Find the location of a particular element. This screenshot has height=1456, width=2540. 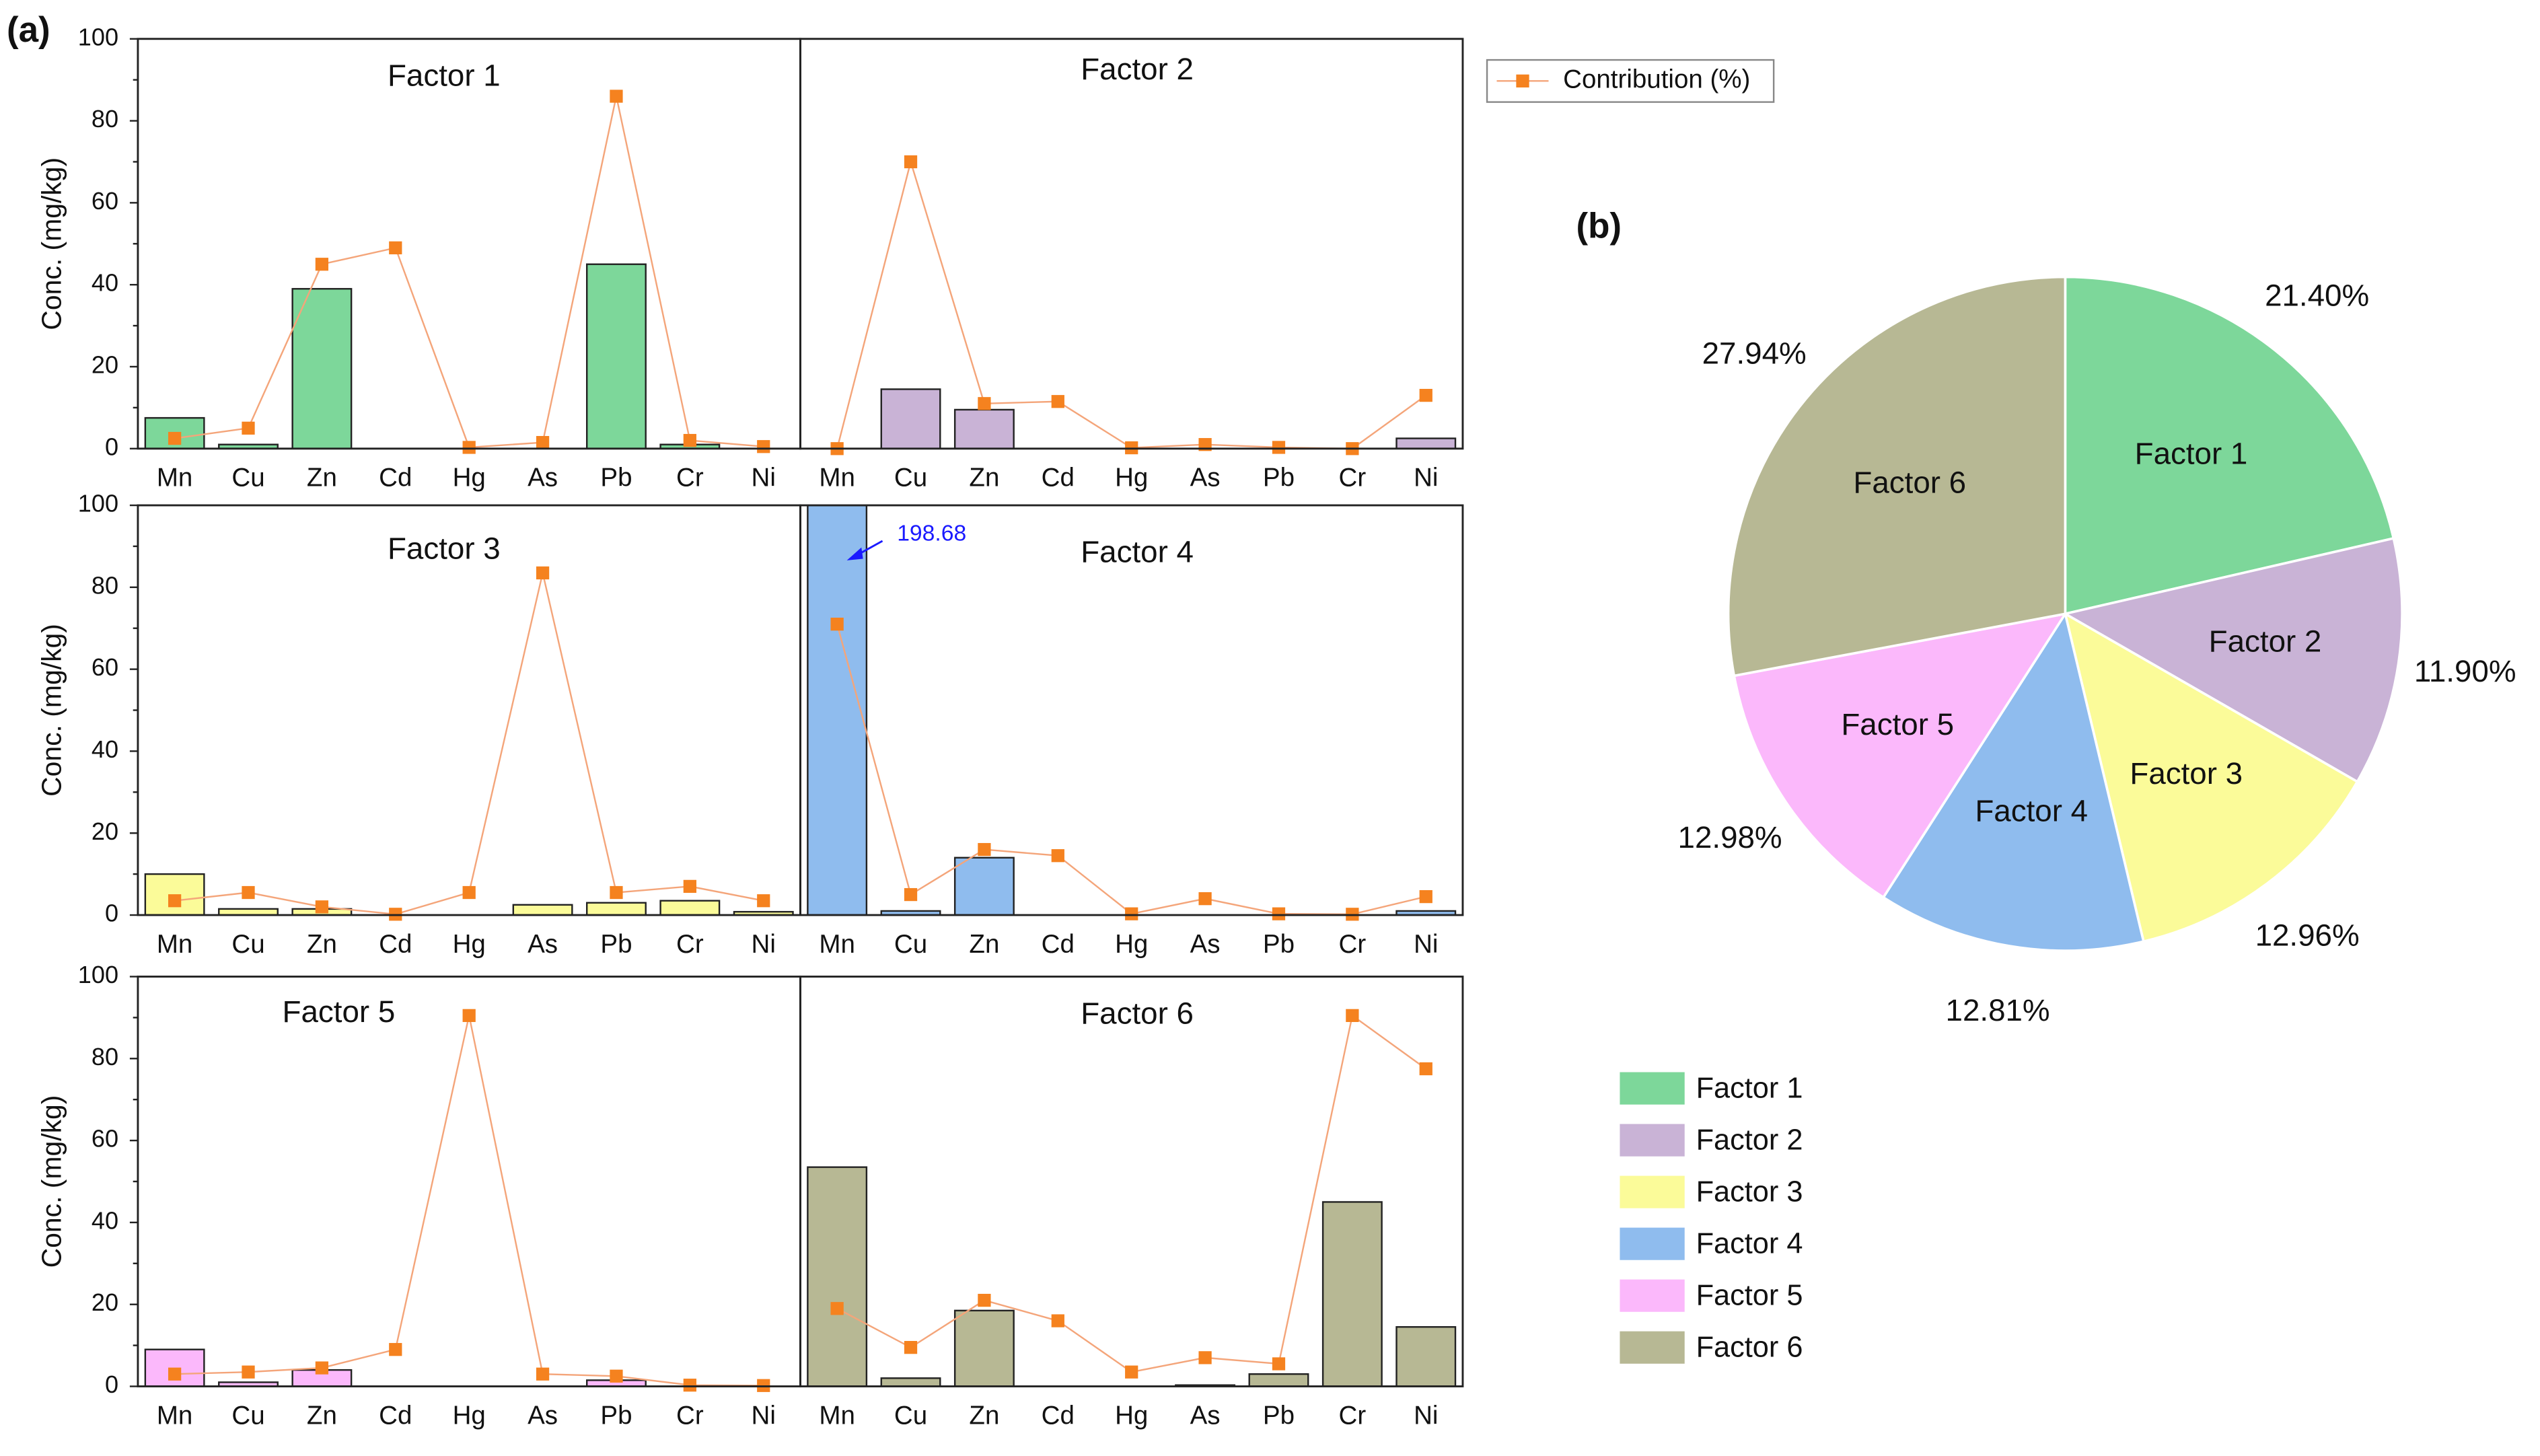

y-tick-label: 60 is located at coordinates (105, 1139).